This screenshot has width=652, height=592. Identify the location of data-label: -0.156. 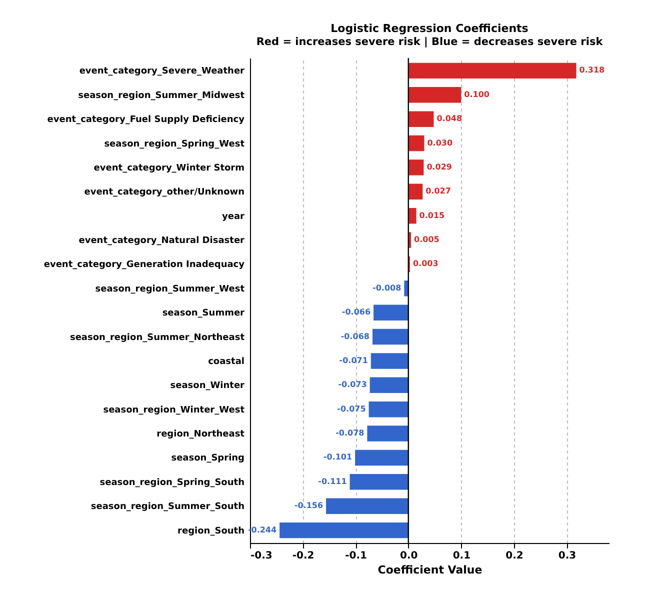
(309, 505).